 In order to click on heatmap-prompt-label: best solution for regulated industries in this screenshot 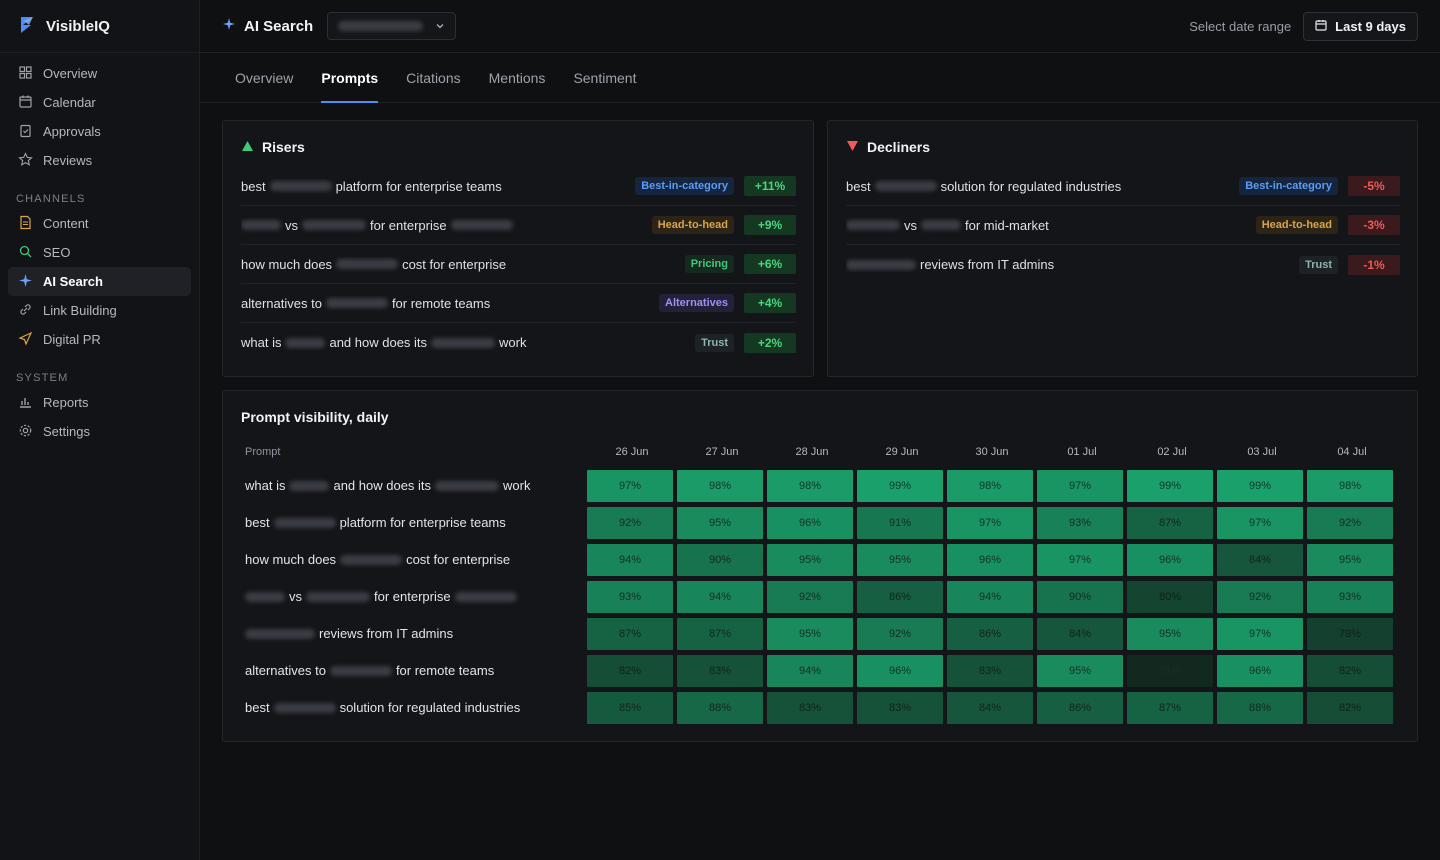, I will do `click(414, 707)`.